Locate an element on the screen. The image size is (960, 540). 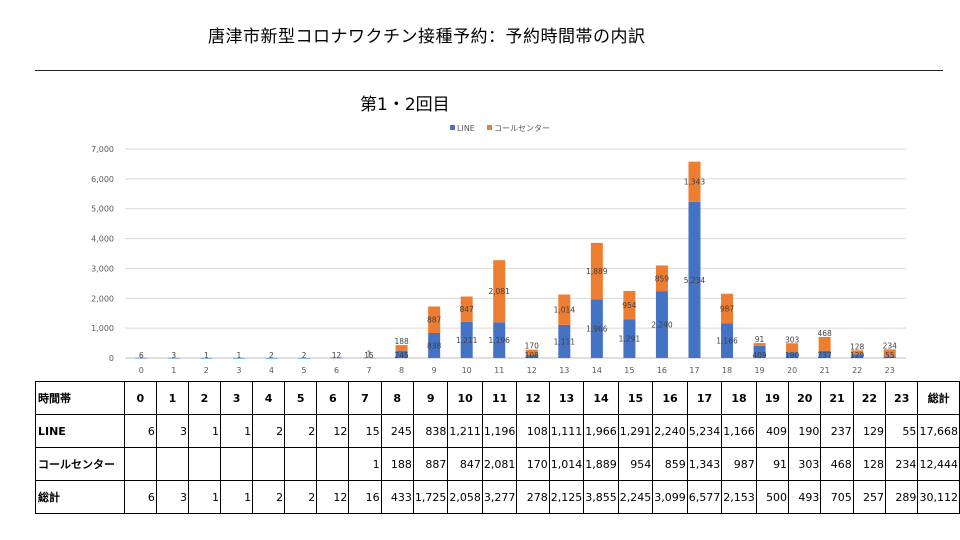
data-label-line: 1,166 is located at coordinates (727, 341).